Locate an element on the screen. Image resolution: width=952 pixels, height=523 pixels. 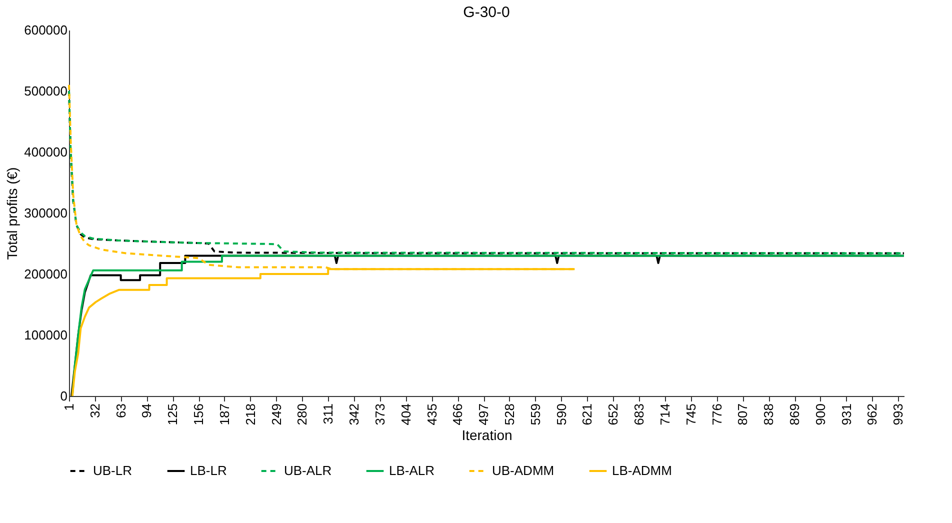
x-tick-label: 683 is located at coordinates (639, 415).